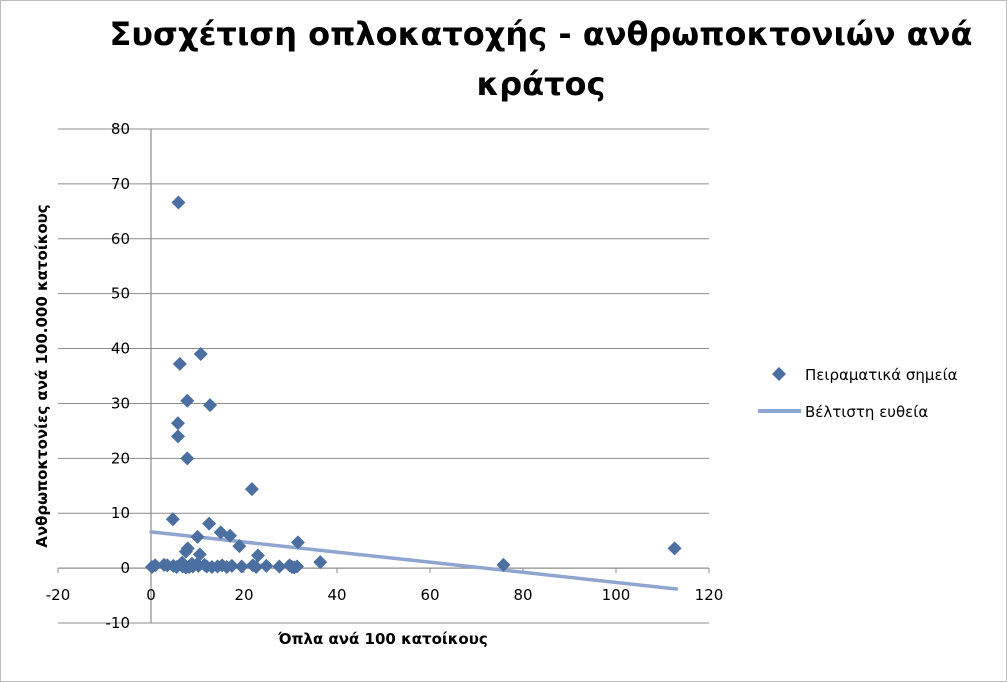  What do you see at coordinates (120, 349) in the screenshot?
I see `y-tick-label: 40` at bounding box center [120, 349].